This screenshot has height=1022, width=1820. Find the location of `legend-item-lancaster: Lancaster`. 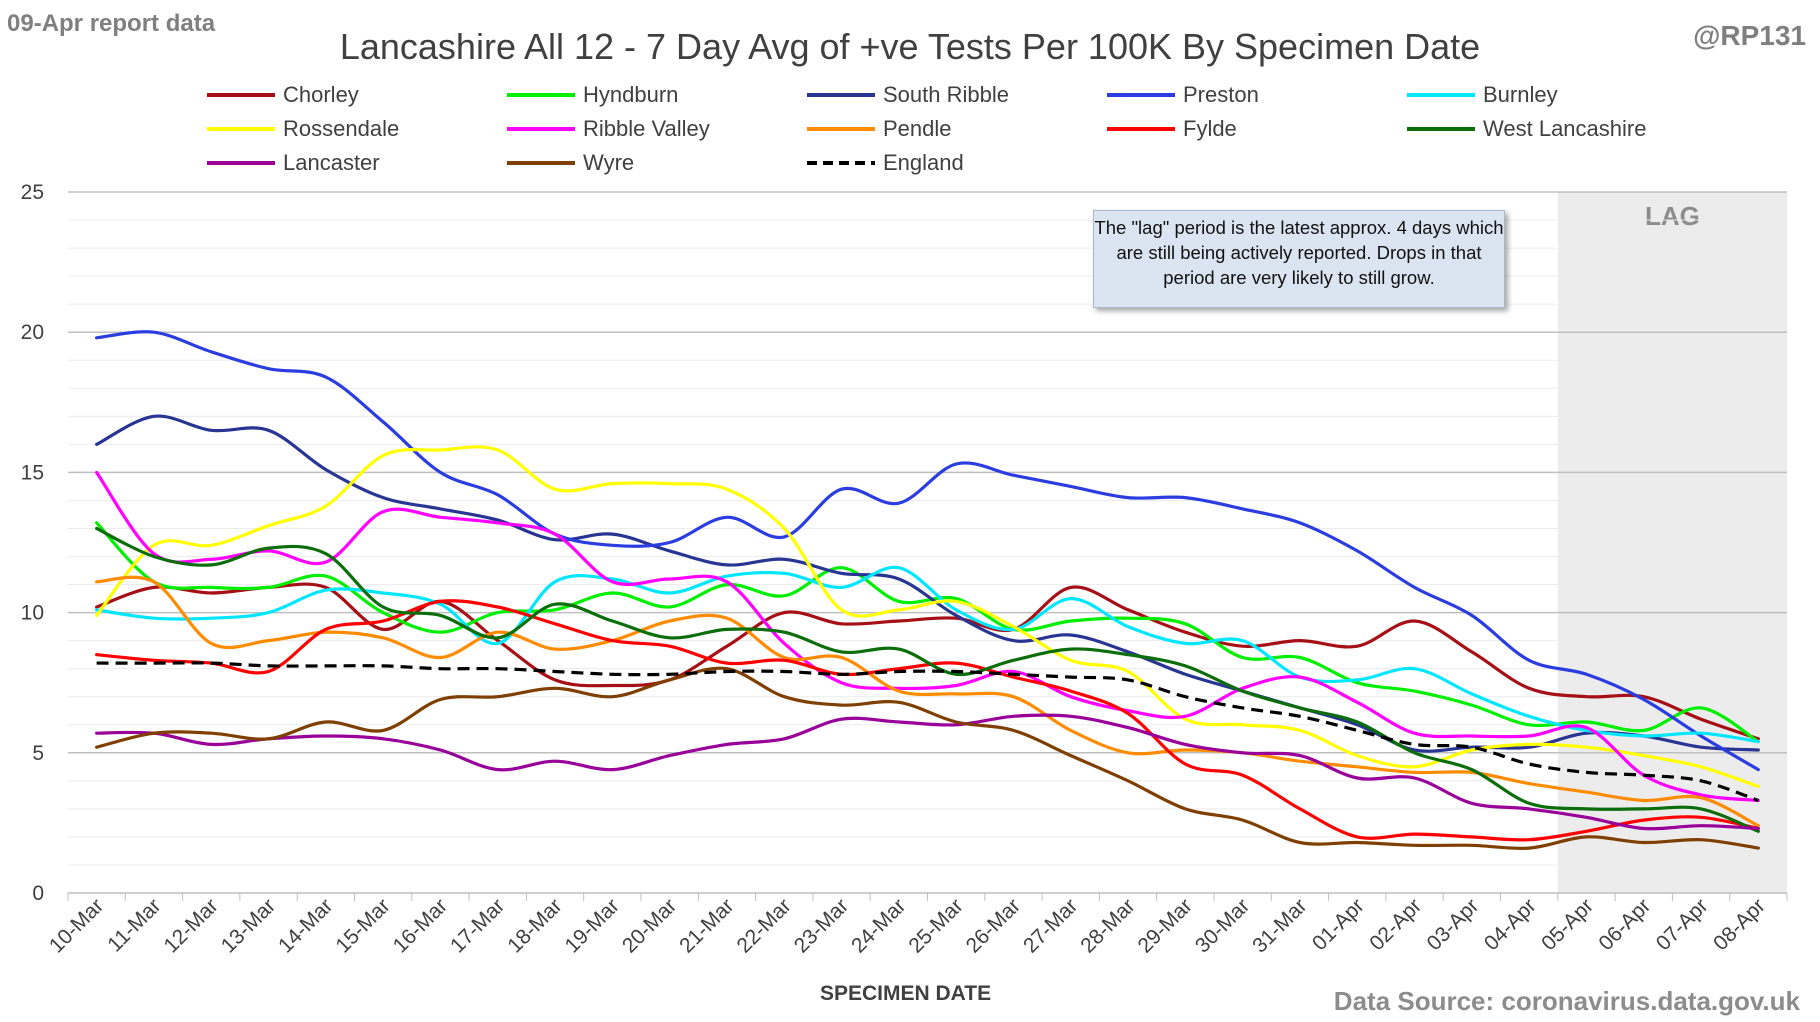

legend-item-lancaster: Lancaster is located at coordinates (292, 163).